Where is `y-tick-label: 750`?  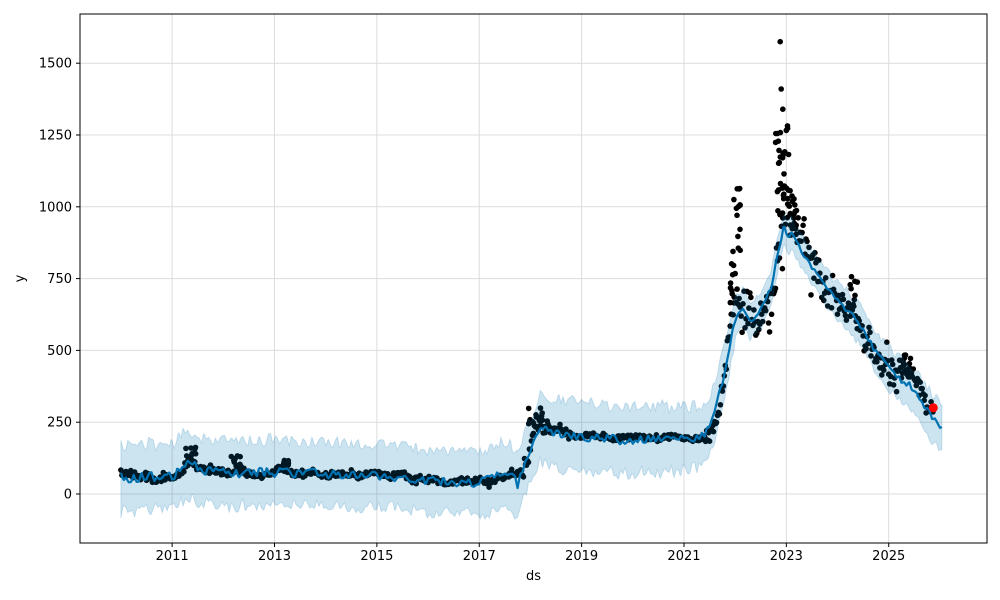 y-tick-label: 750 is located at coordinates (59, 279).